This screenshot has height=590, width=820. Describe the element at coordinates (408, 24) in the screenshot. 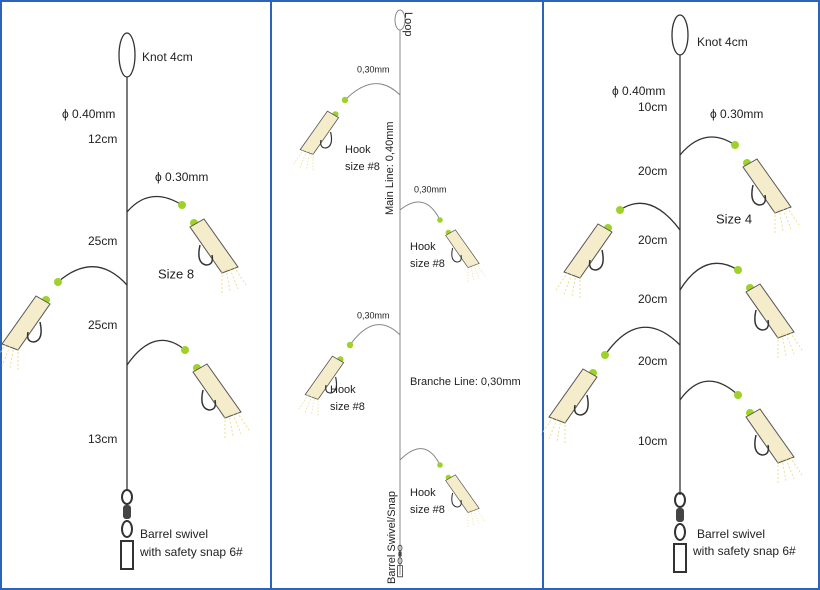

I see `label: Loop` at that location.